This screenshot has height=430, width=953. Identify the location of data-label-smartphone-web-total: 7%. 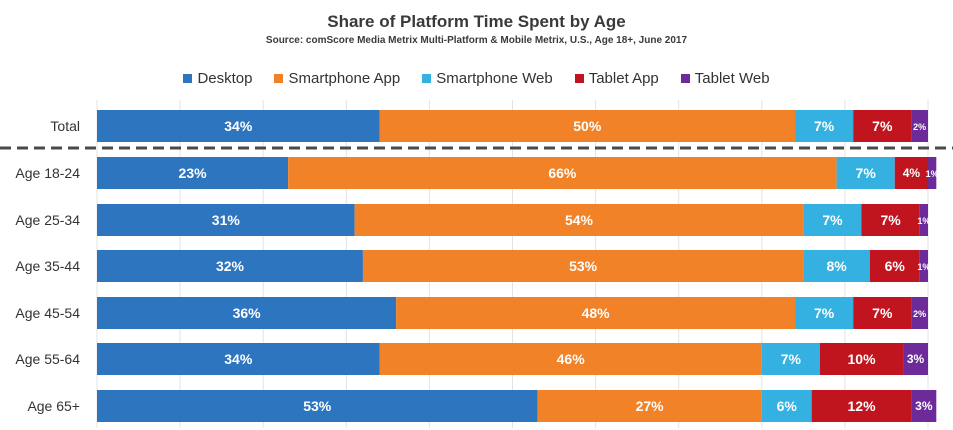
(824, 126).